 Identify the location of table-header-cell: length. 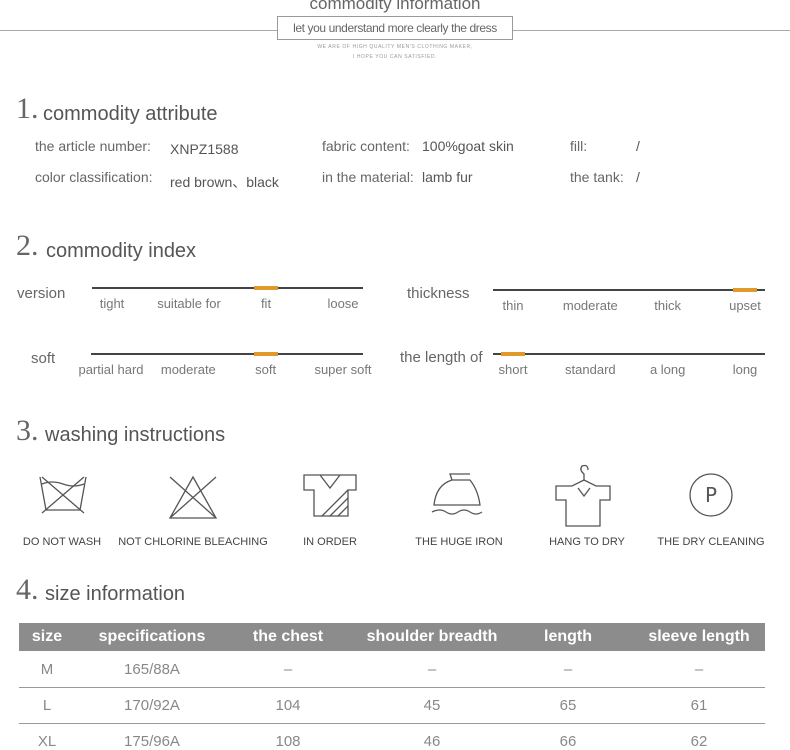
(568, 636).